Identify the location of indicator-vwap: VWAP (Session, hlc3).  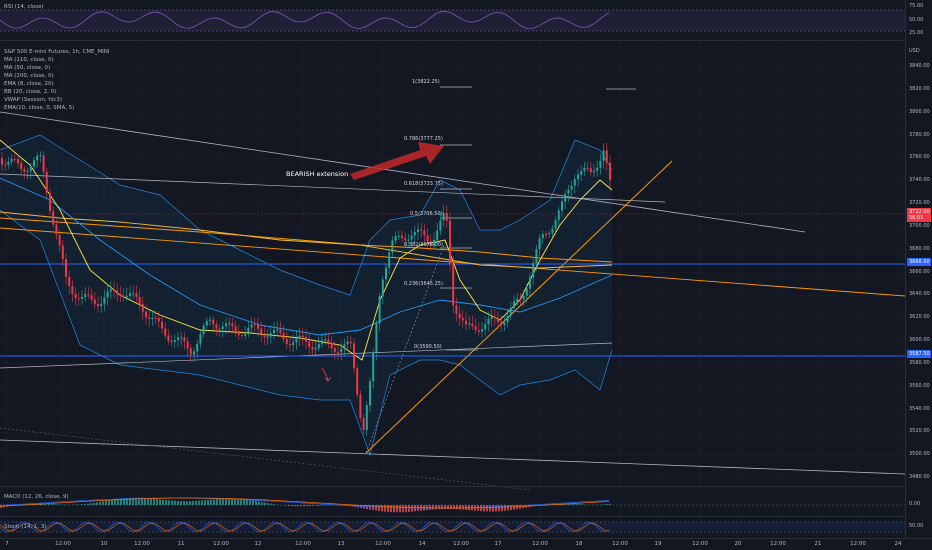
(33, 100).